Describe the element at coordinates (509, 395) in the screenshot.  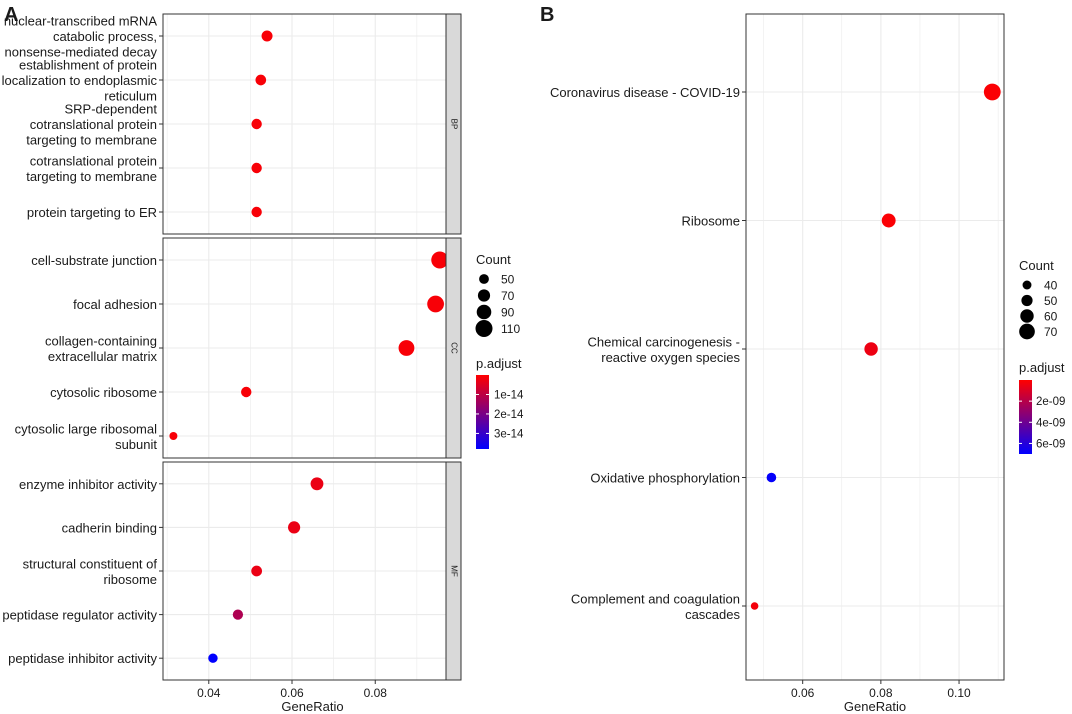
I see `legend-color-label: 1e-14` at that location.